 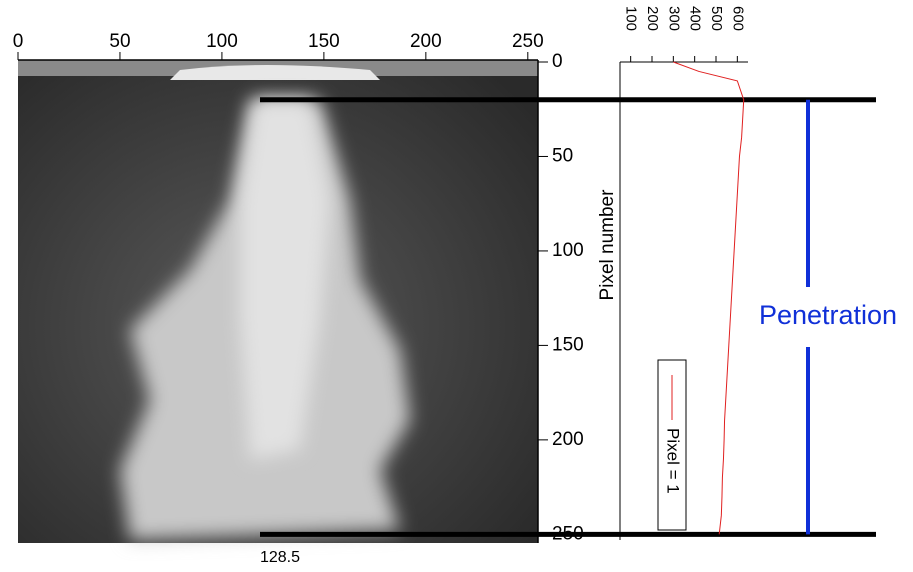 What do you see at coordinates (695, 18) in the screenshot?
I see `x-tick-label: 400` at bounding box center [695, 18].